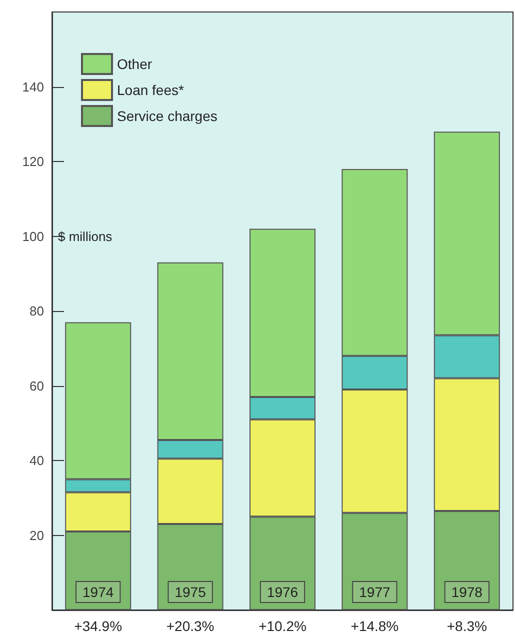 The image size is (515, 642). Describe the element at coordinates (37, 311) in the screenshot. I see `y-tick-label: 80` at that location.